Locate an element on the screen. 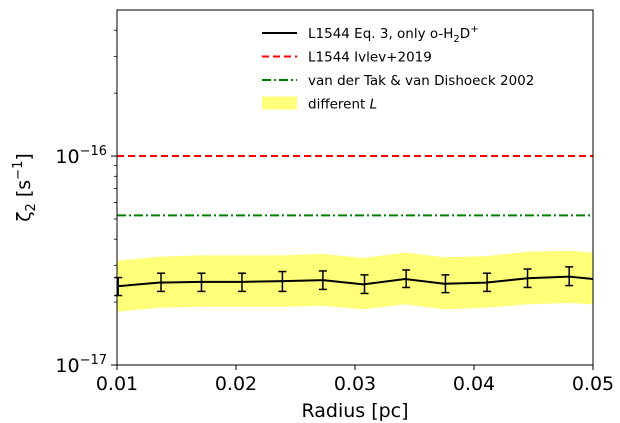 This screenshot has height=423, width=620. x-tick-label-4: 0.05 is located at coordinates (593, 384).